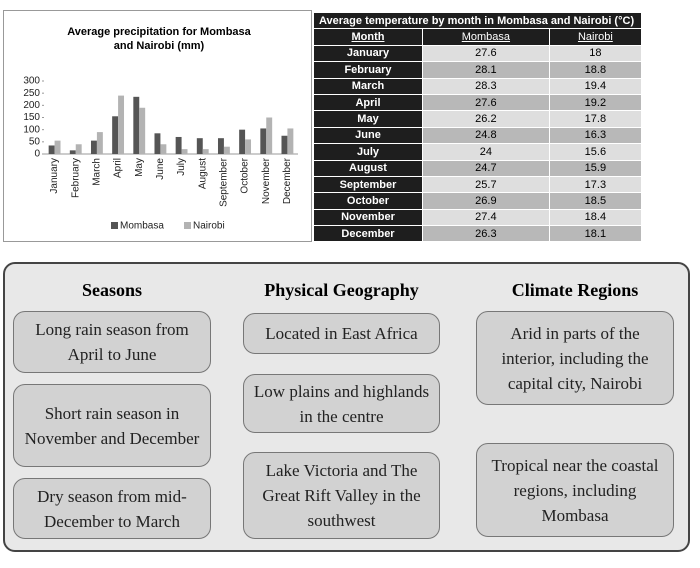 The image size is (700, 568). I want to click on table-cell: 17.3, so click(595, 184).